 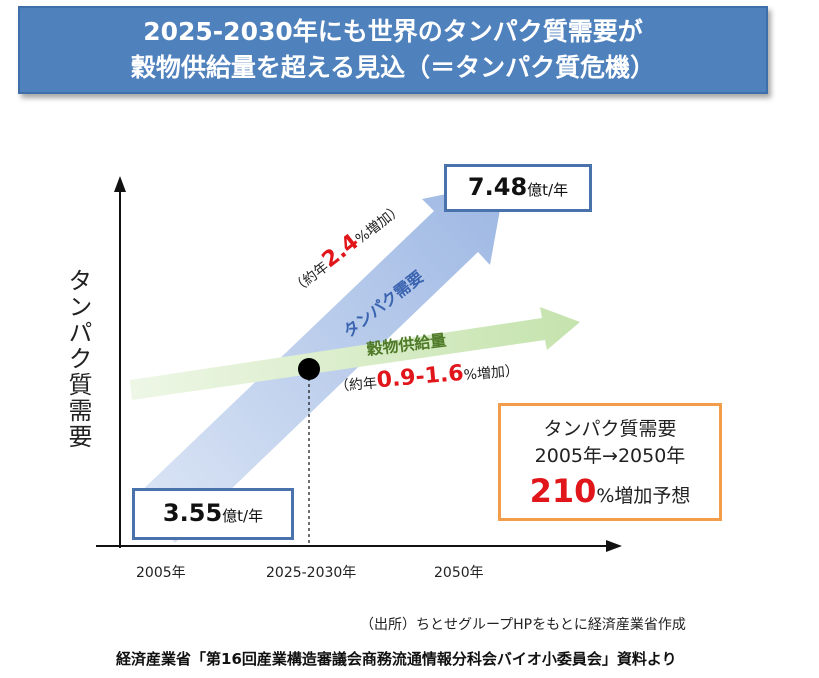 What do you see at coordinates (610, 429) in the screenshot?
I see `summary-line-1: タンパク質需要` at bounding box center [610, 429].